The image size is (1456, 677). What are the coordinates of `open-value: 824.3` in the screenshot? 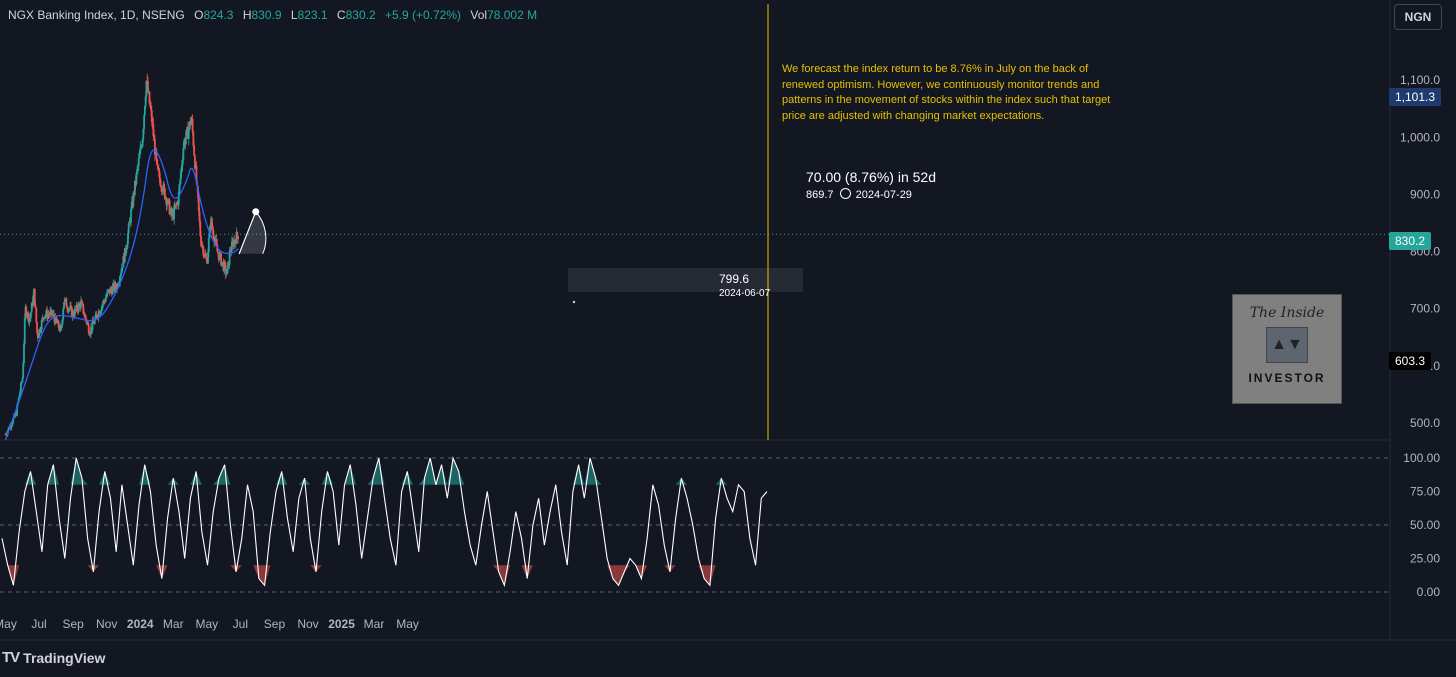 It's located at (218, 15).